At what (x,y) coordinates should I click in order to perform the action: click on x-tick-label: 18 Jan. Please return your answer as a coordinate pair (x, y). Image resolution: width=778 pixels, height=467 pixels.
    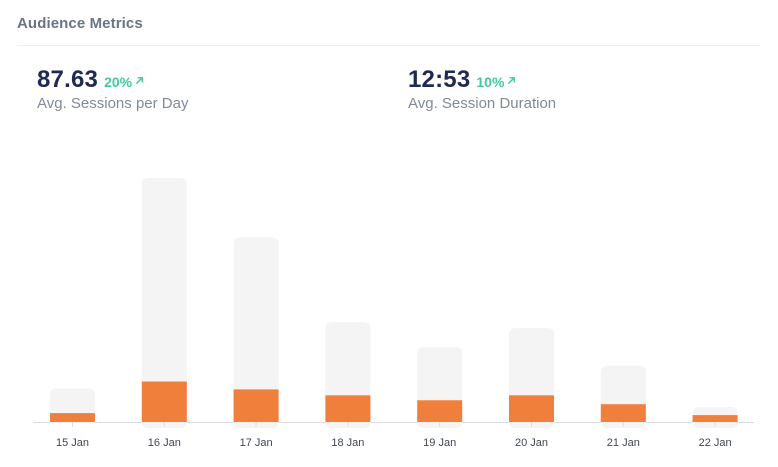
    Looking at the image, I should click on (347, 443).